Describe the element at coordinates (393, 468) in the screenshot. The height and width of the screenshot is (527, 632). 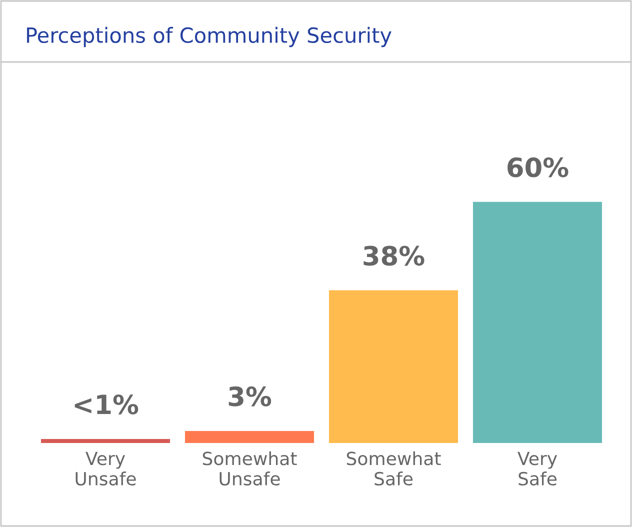
I see `x-tick-label: Somewhat Safe` at that location.